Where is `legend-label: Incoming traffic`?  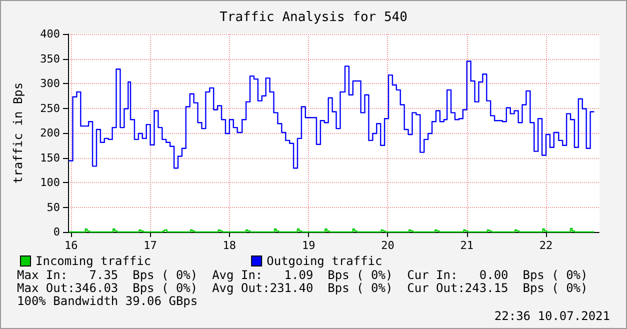
legend-label: Incoming traffic is located at coordinates (94, 261).